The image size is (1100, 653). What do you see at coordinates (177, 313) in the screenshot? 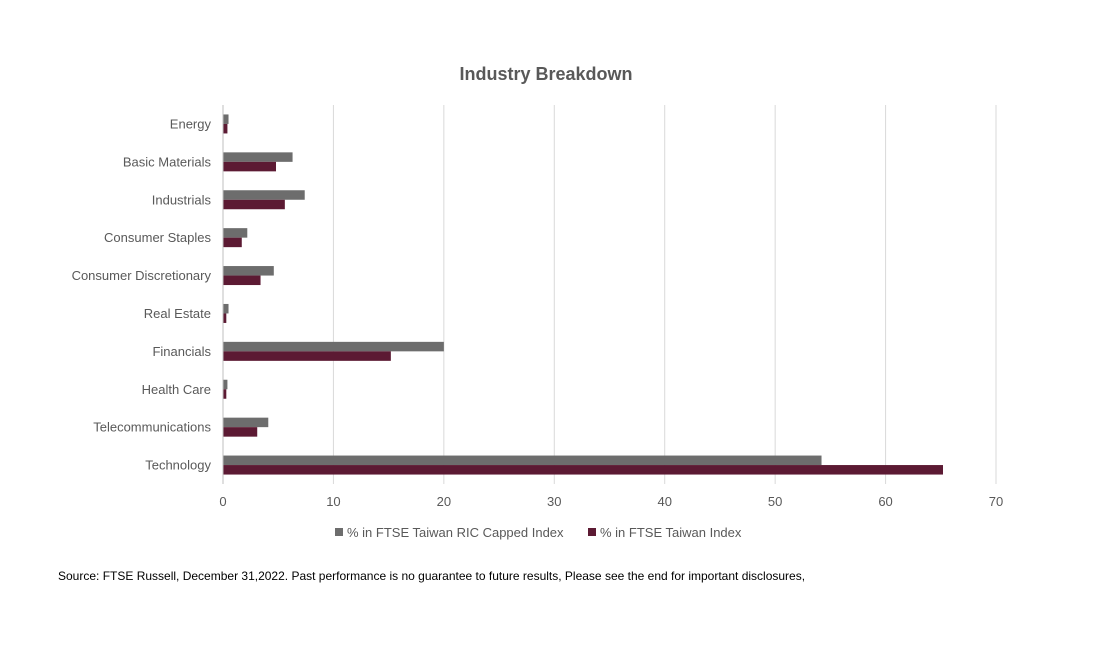
I see `category-label: Real Estate` at bounding box center [177, 313].